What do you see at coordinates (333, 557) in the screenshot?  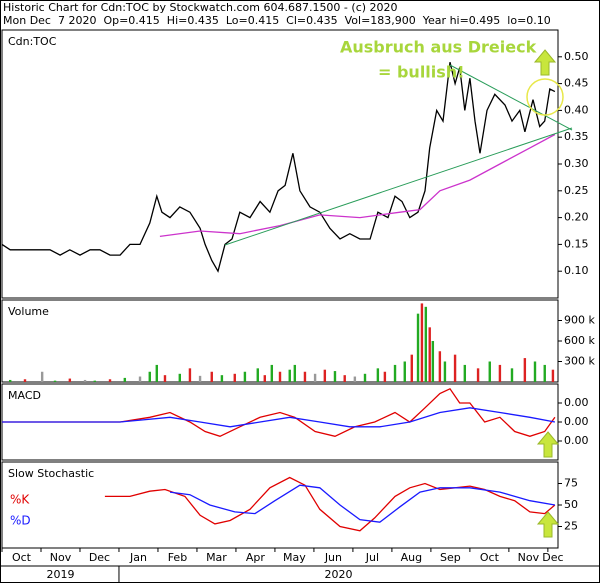 I see `x-tick-label: Jun` at bounding box center [333, 557].